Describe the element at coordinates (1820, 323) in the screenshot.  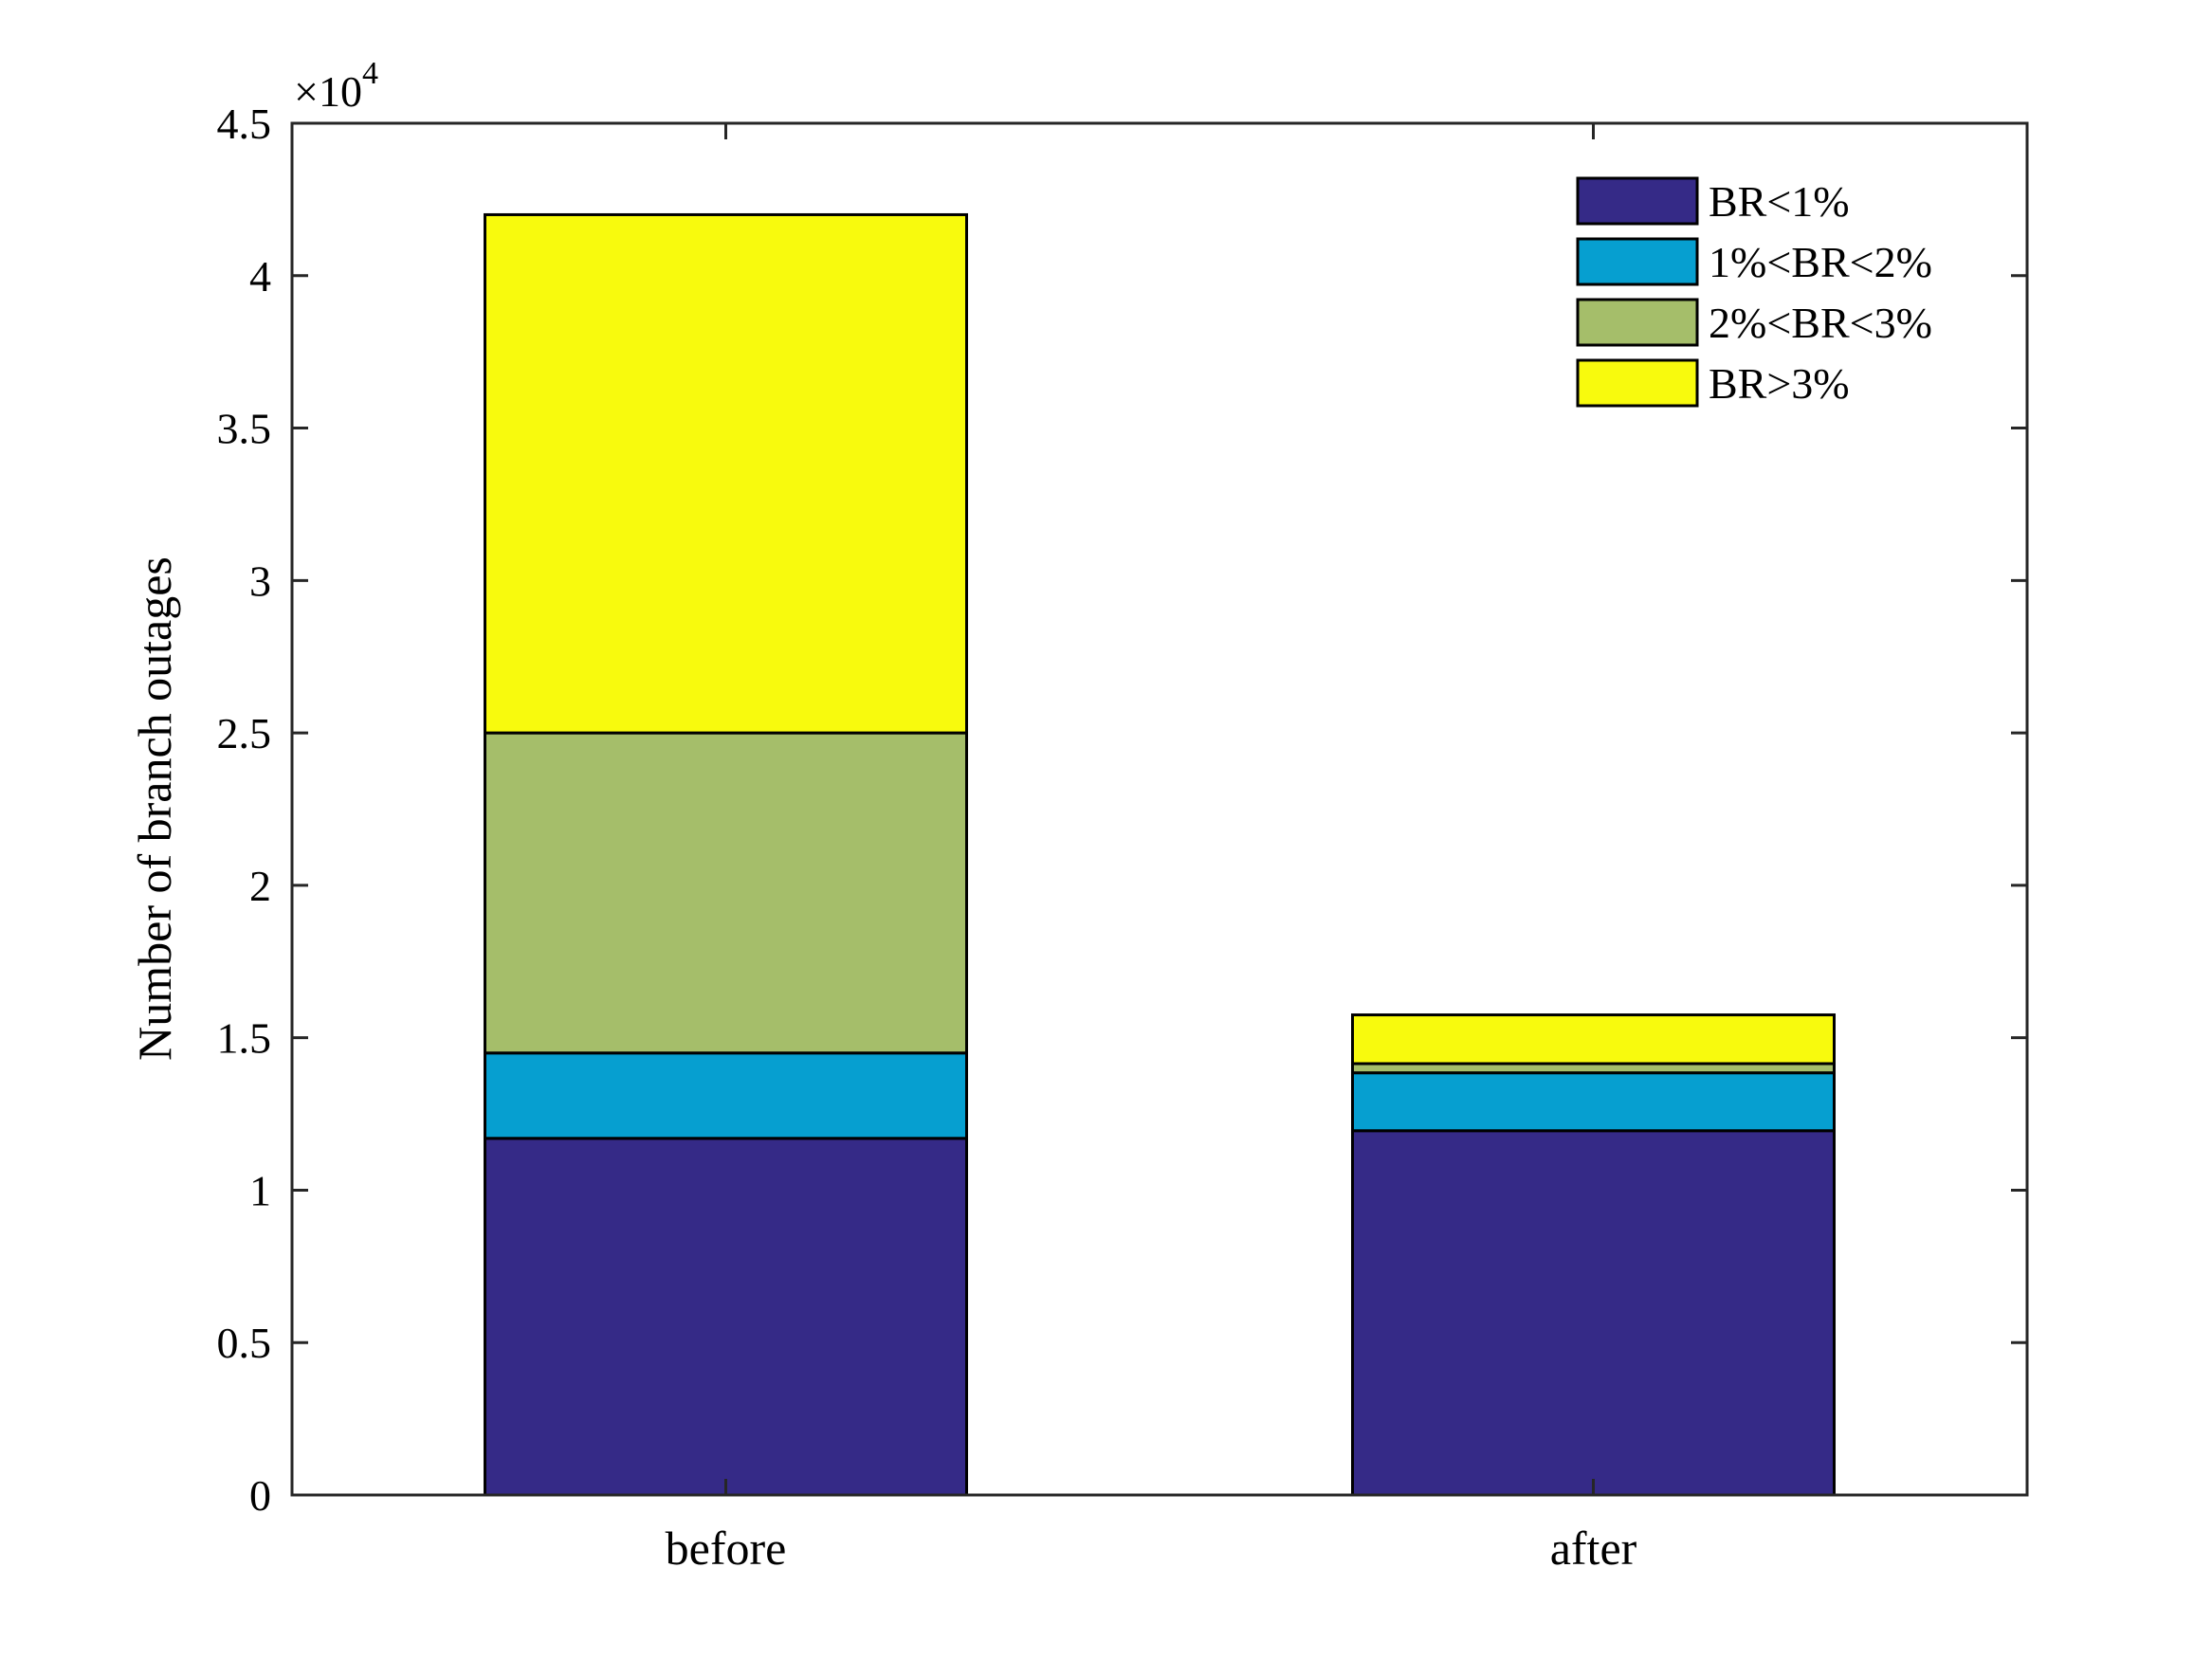
I see `legend-label-series-3: 2%<BR<3%` at that location.